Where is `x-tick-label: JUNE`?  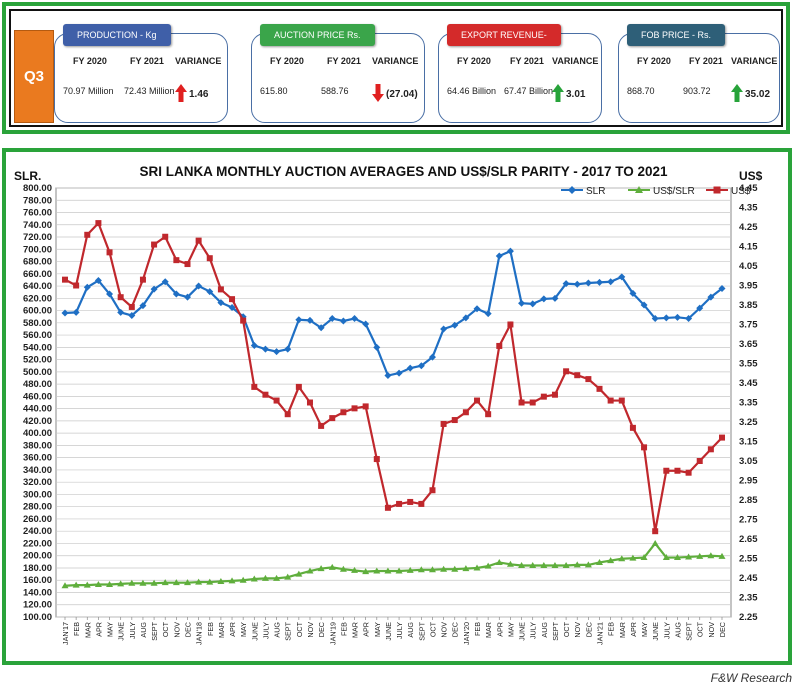
x-tick-label: JUNE is located at coordinates (655, 631).